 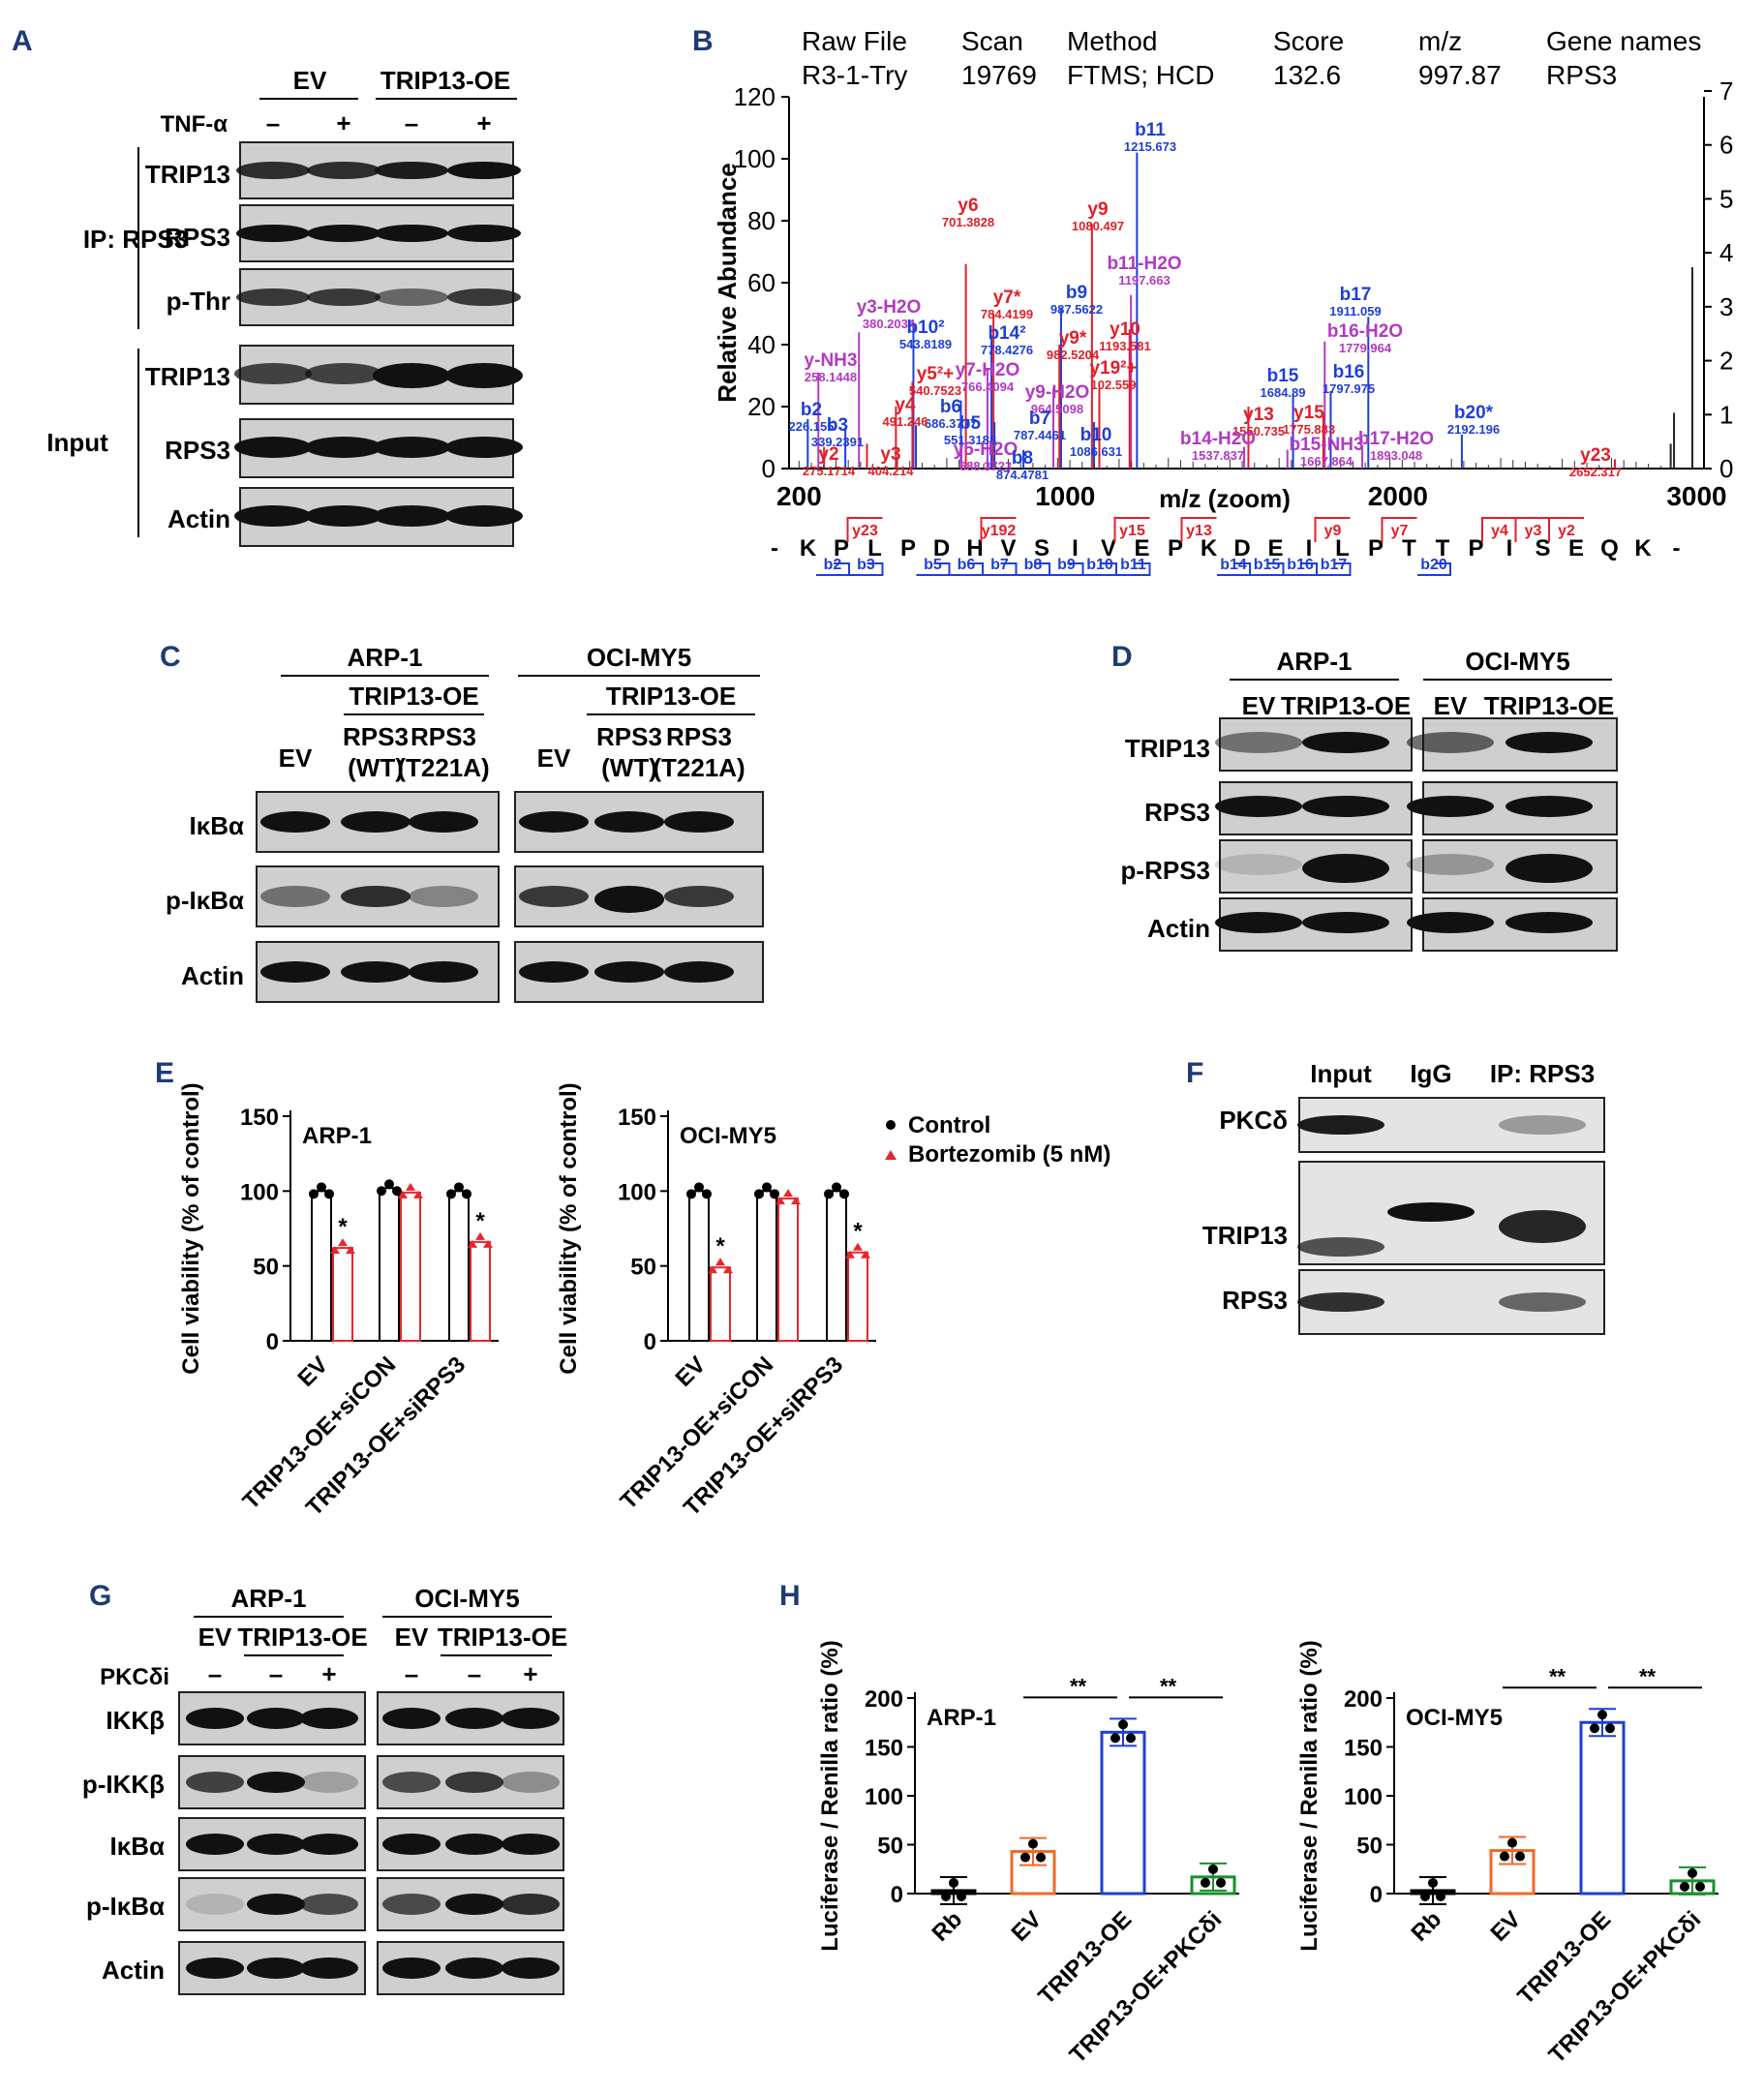 What do you see at coordinates (1145, 281) in the screenshot?
I see `ion-mz: 1197.663` at bounding box center [1145, 281].